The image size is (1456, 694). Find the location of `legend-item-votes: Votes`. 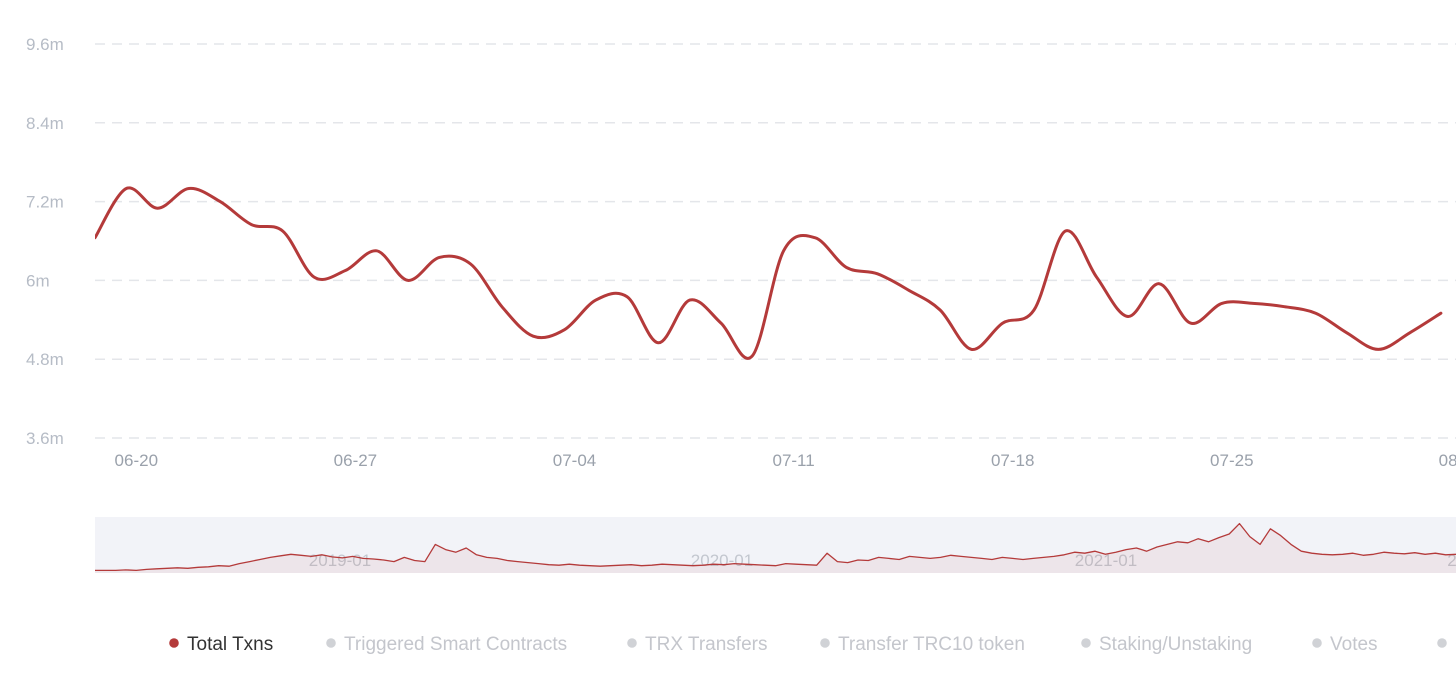

legend-item-votes: Votes is located at coordinates (1345, 644).